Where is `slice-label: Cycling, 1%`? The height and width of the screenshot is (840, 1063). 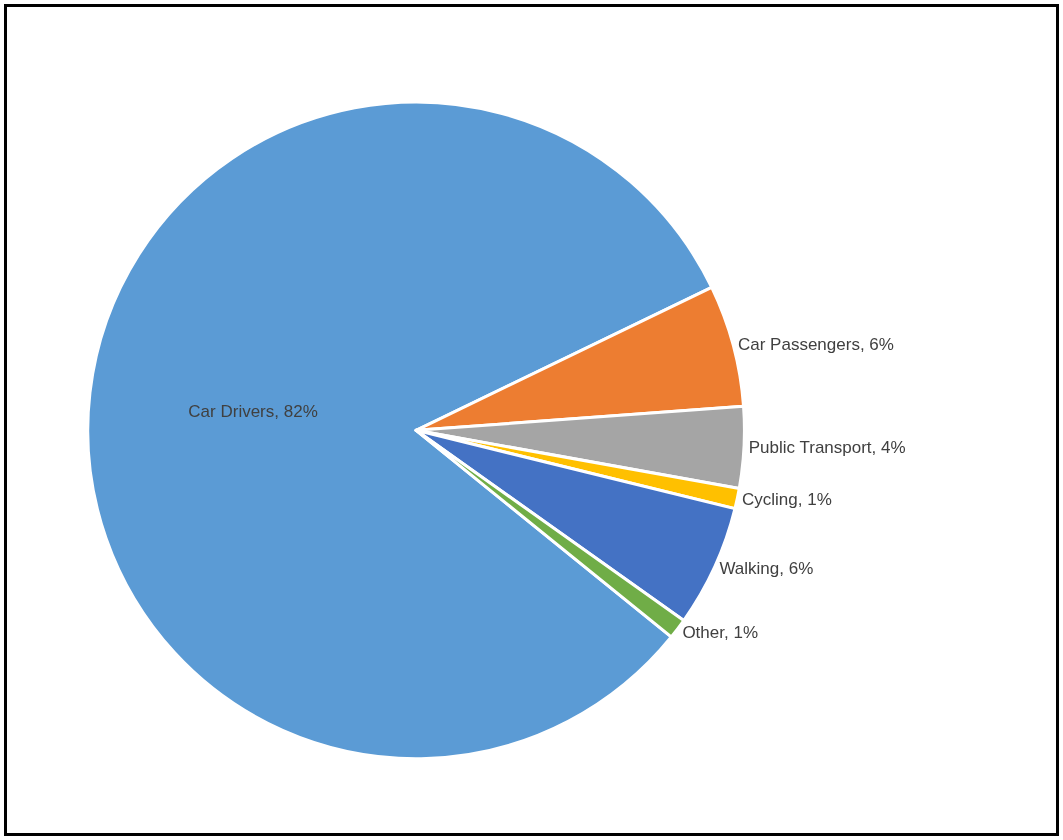
slice-label: Cycling, 1% is located at coordinates (787, 499).